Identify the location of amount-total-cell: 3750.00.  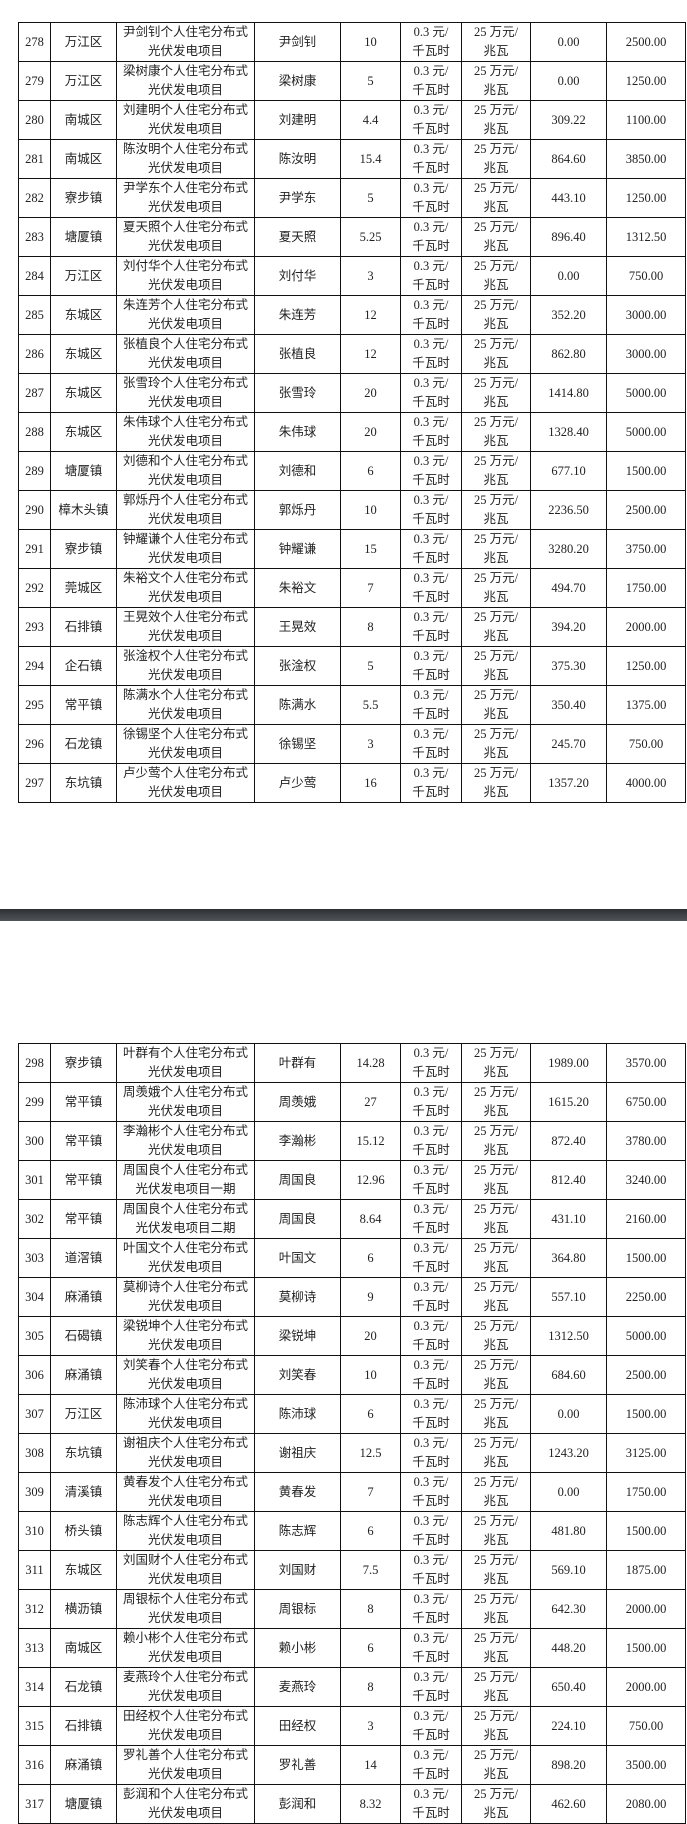
(646, 549).